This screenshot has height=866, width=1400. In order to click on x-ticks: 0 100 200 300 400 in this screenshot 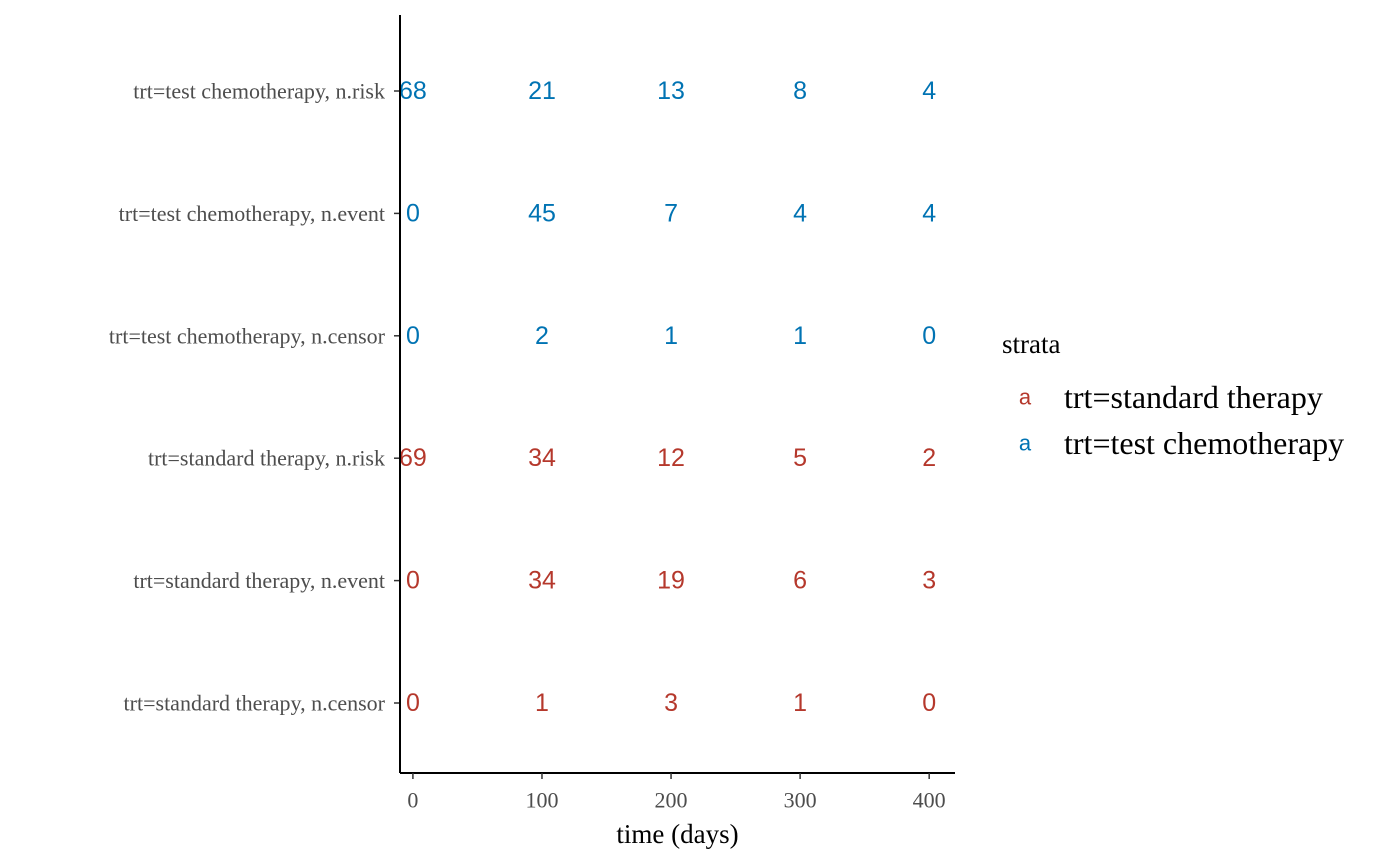, I will do `click(676, 793)`.